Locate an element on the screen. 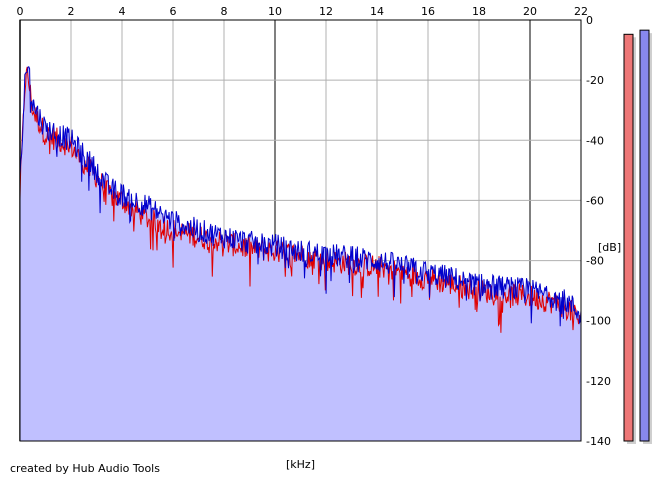  x-tick-label: 22 is located at coordinates (581, 11).